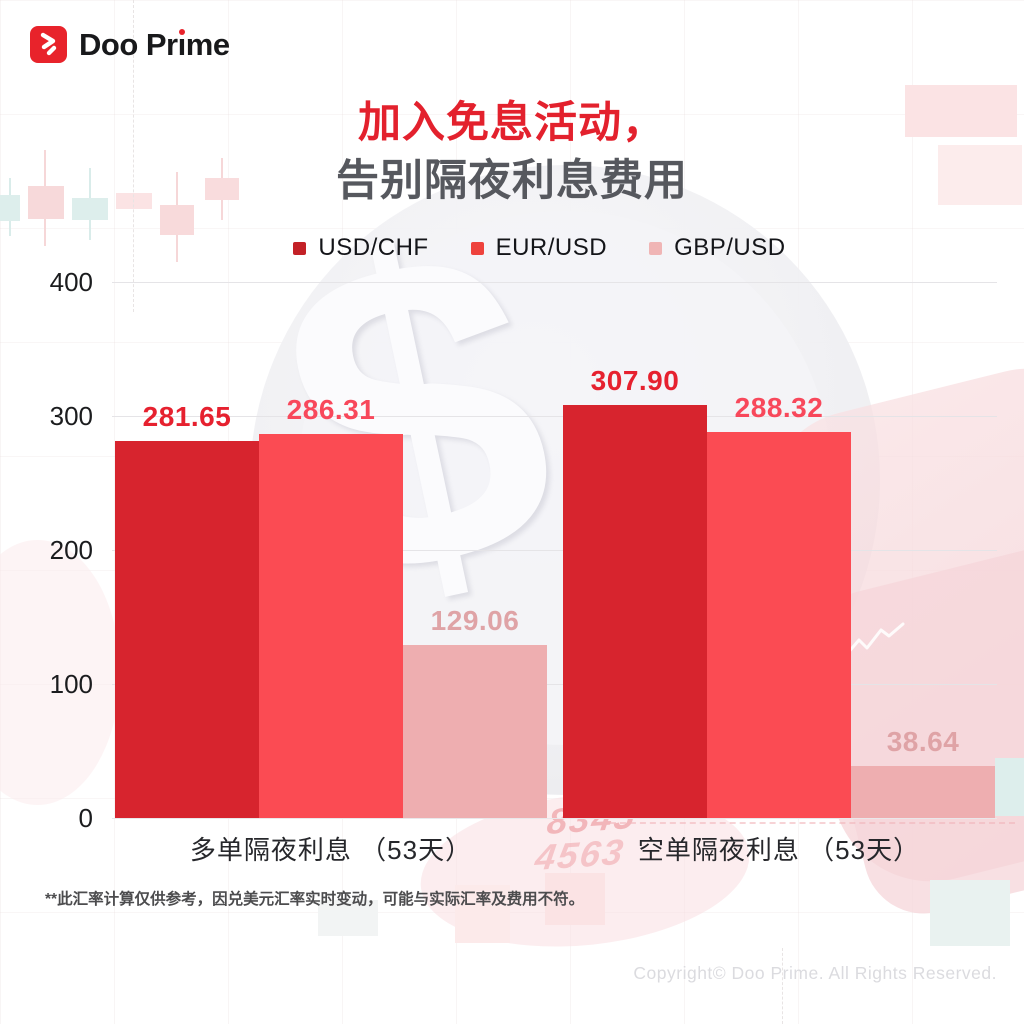  What do you see at coordinates (554, 818) in the screenshot?
I see `x-axis-line` at bounding box center [554, 818].